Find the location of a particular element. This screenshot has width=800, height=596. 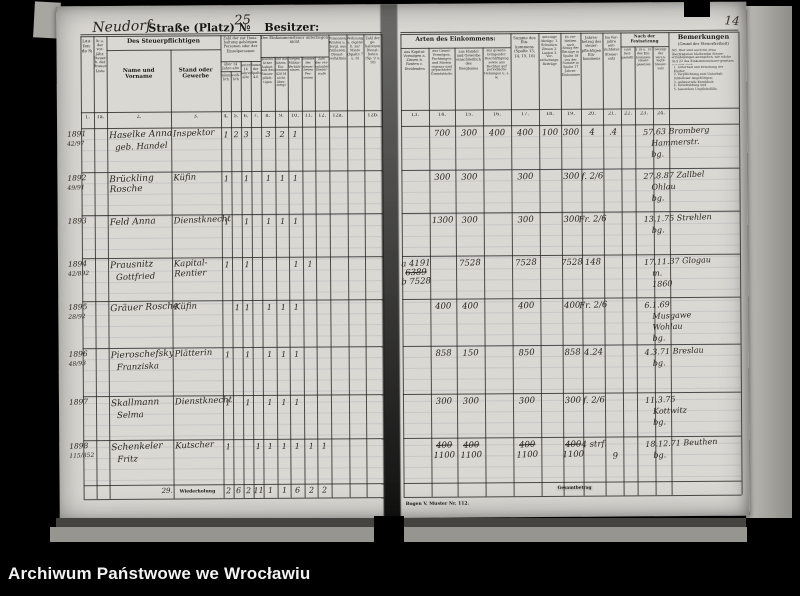

col-header: Nach der Festsetzung is located at coordinates (644, 39).